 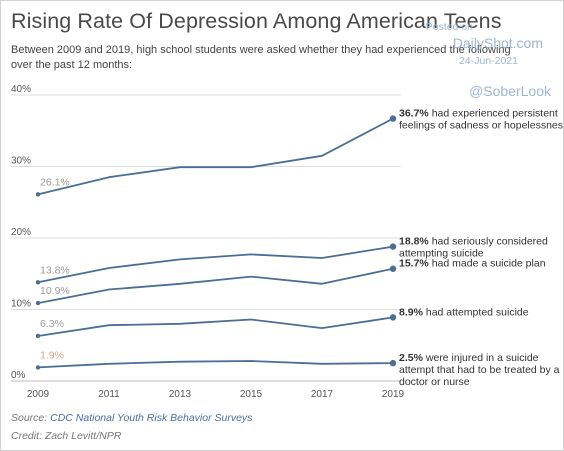 I want to click on y-tick-label: 40%, so click(x=21, y=89).